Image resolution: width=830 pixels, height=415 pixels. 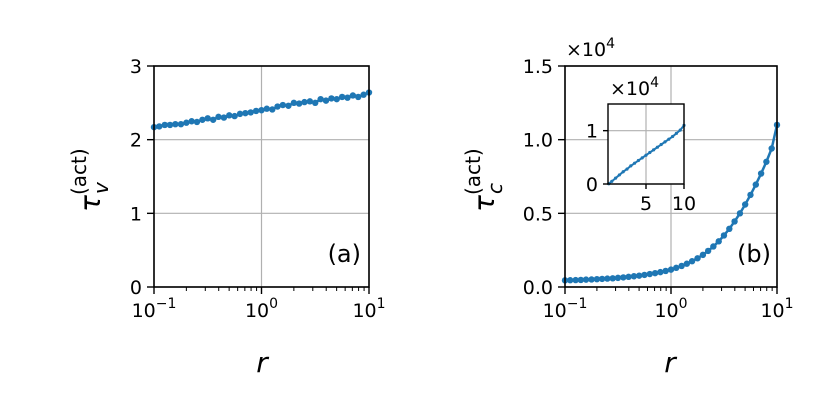 What do you see at coordinates (101, 187) in the screenshot?
I see `panel-a-ylabel-sub: v` at bounding box center [101, 187].